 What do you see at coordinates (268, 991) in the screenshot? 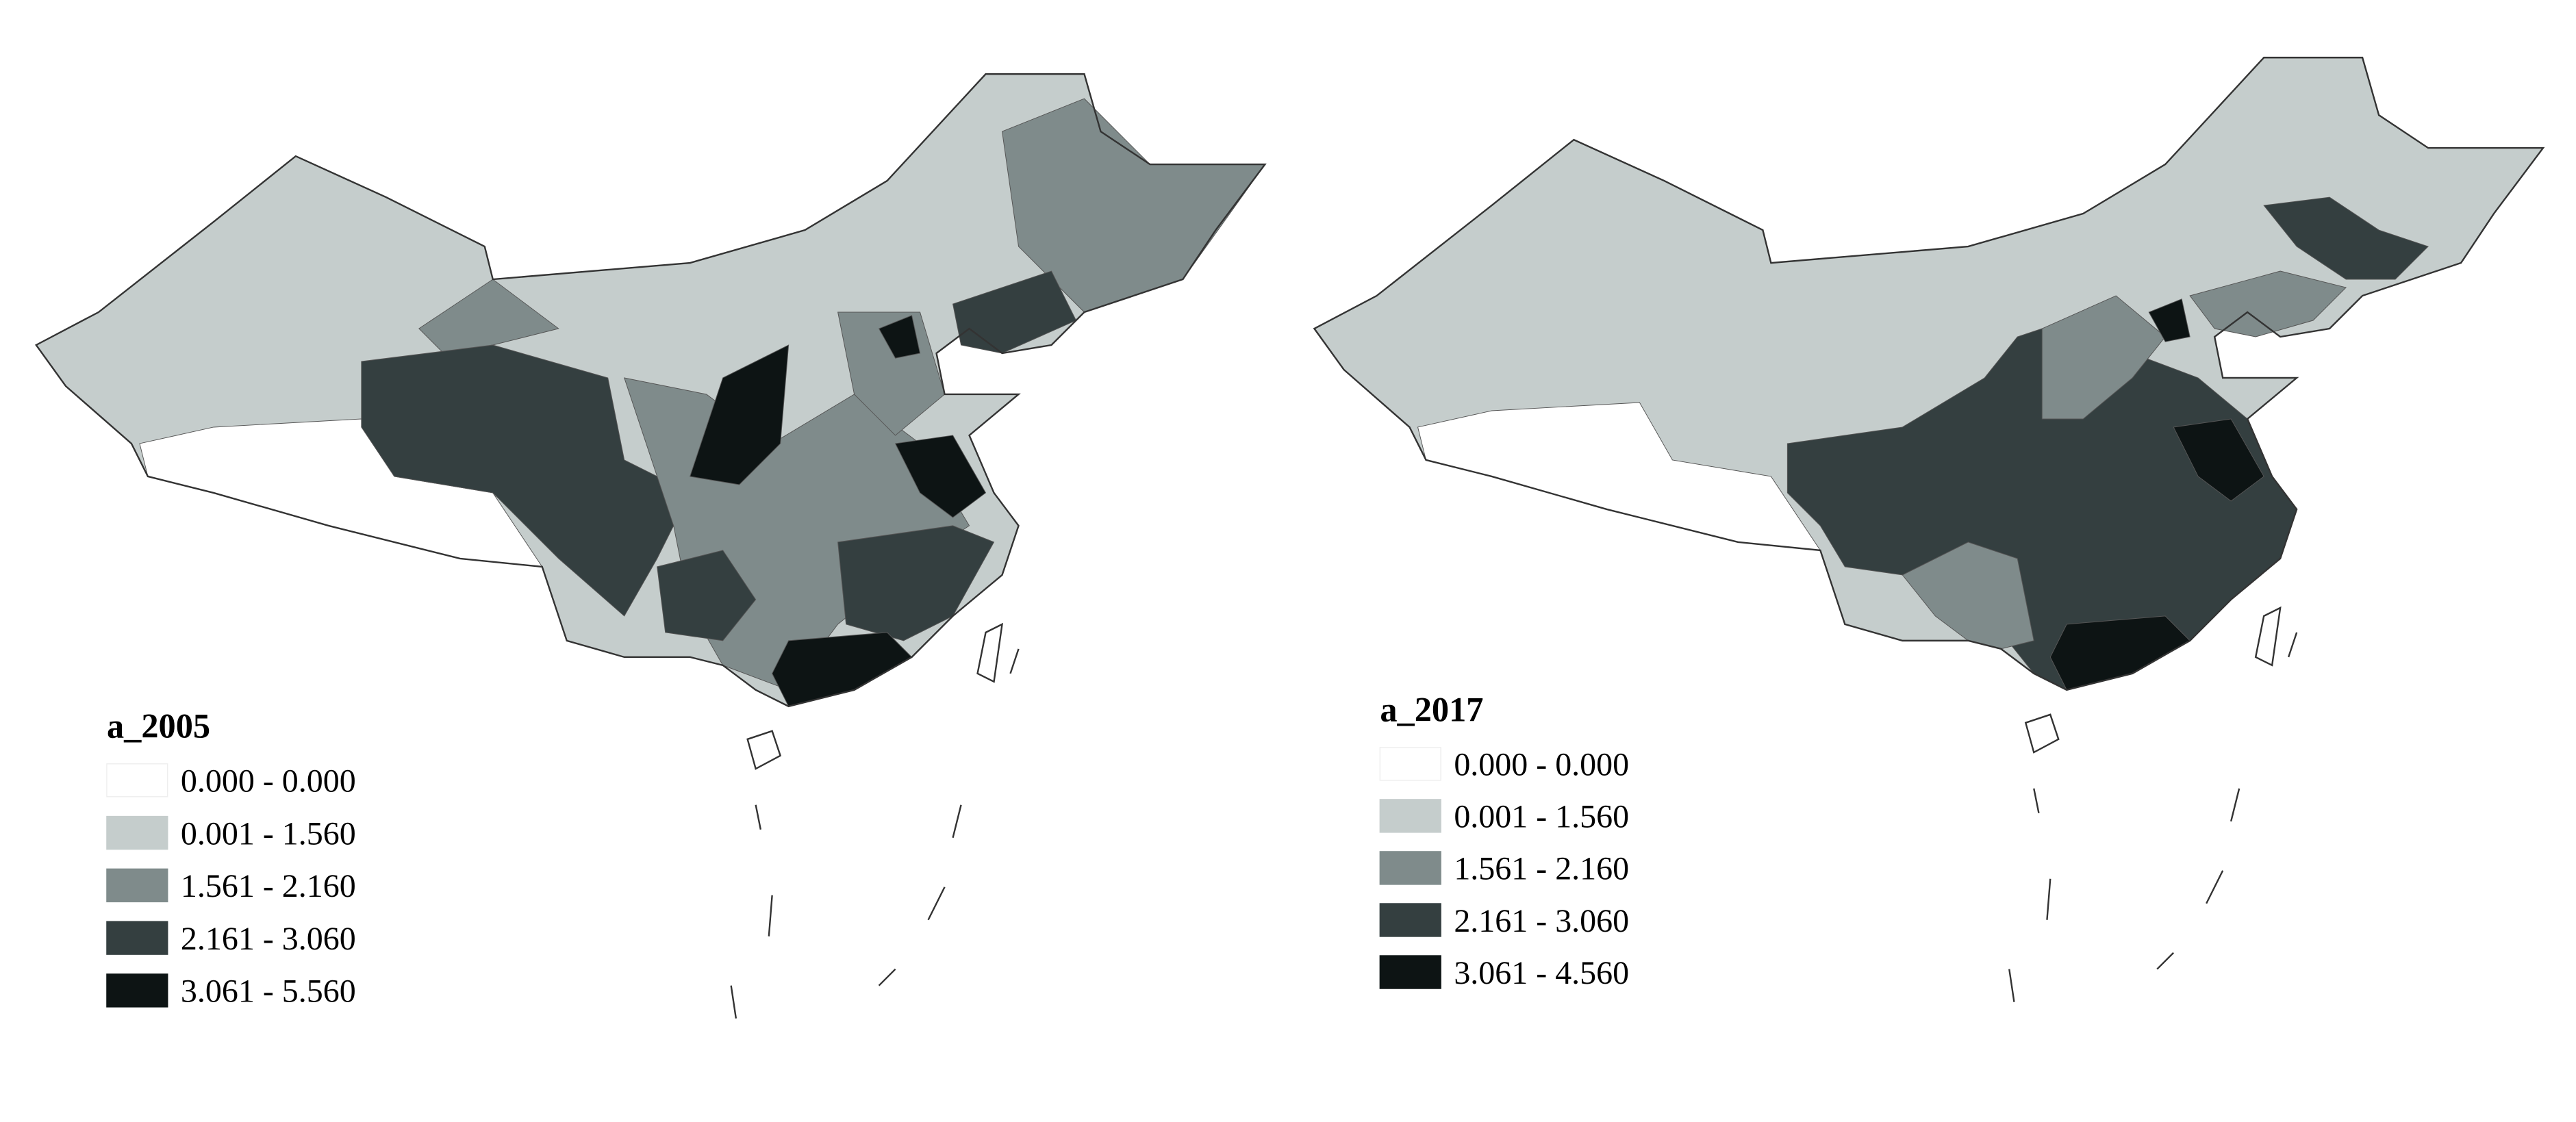
I see `legend-label: 3.061 - 5.560` at bounding box center [268, 991].